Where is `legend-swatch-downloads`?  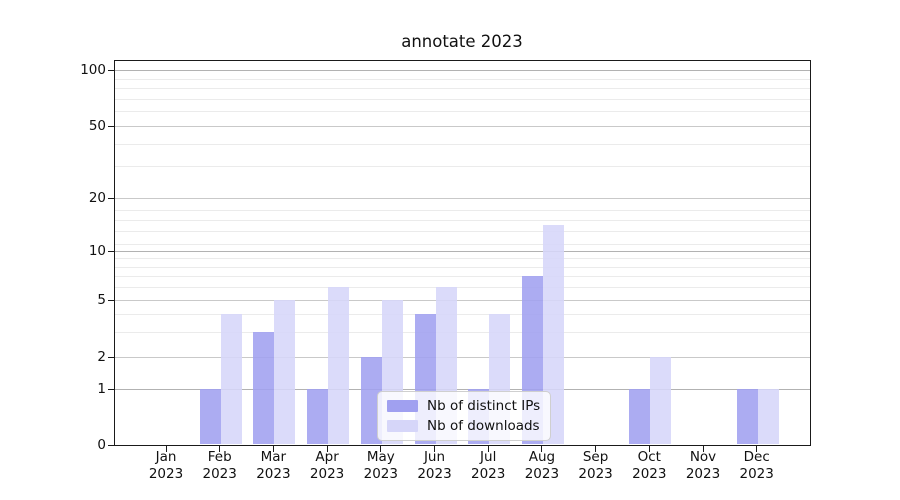
legend-swatch-downloads is located at coordinates (402, 426).